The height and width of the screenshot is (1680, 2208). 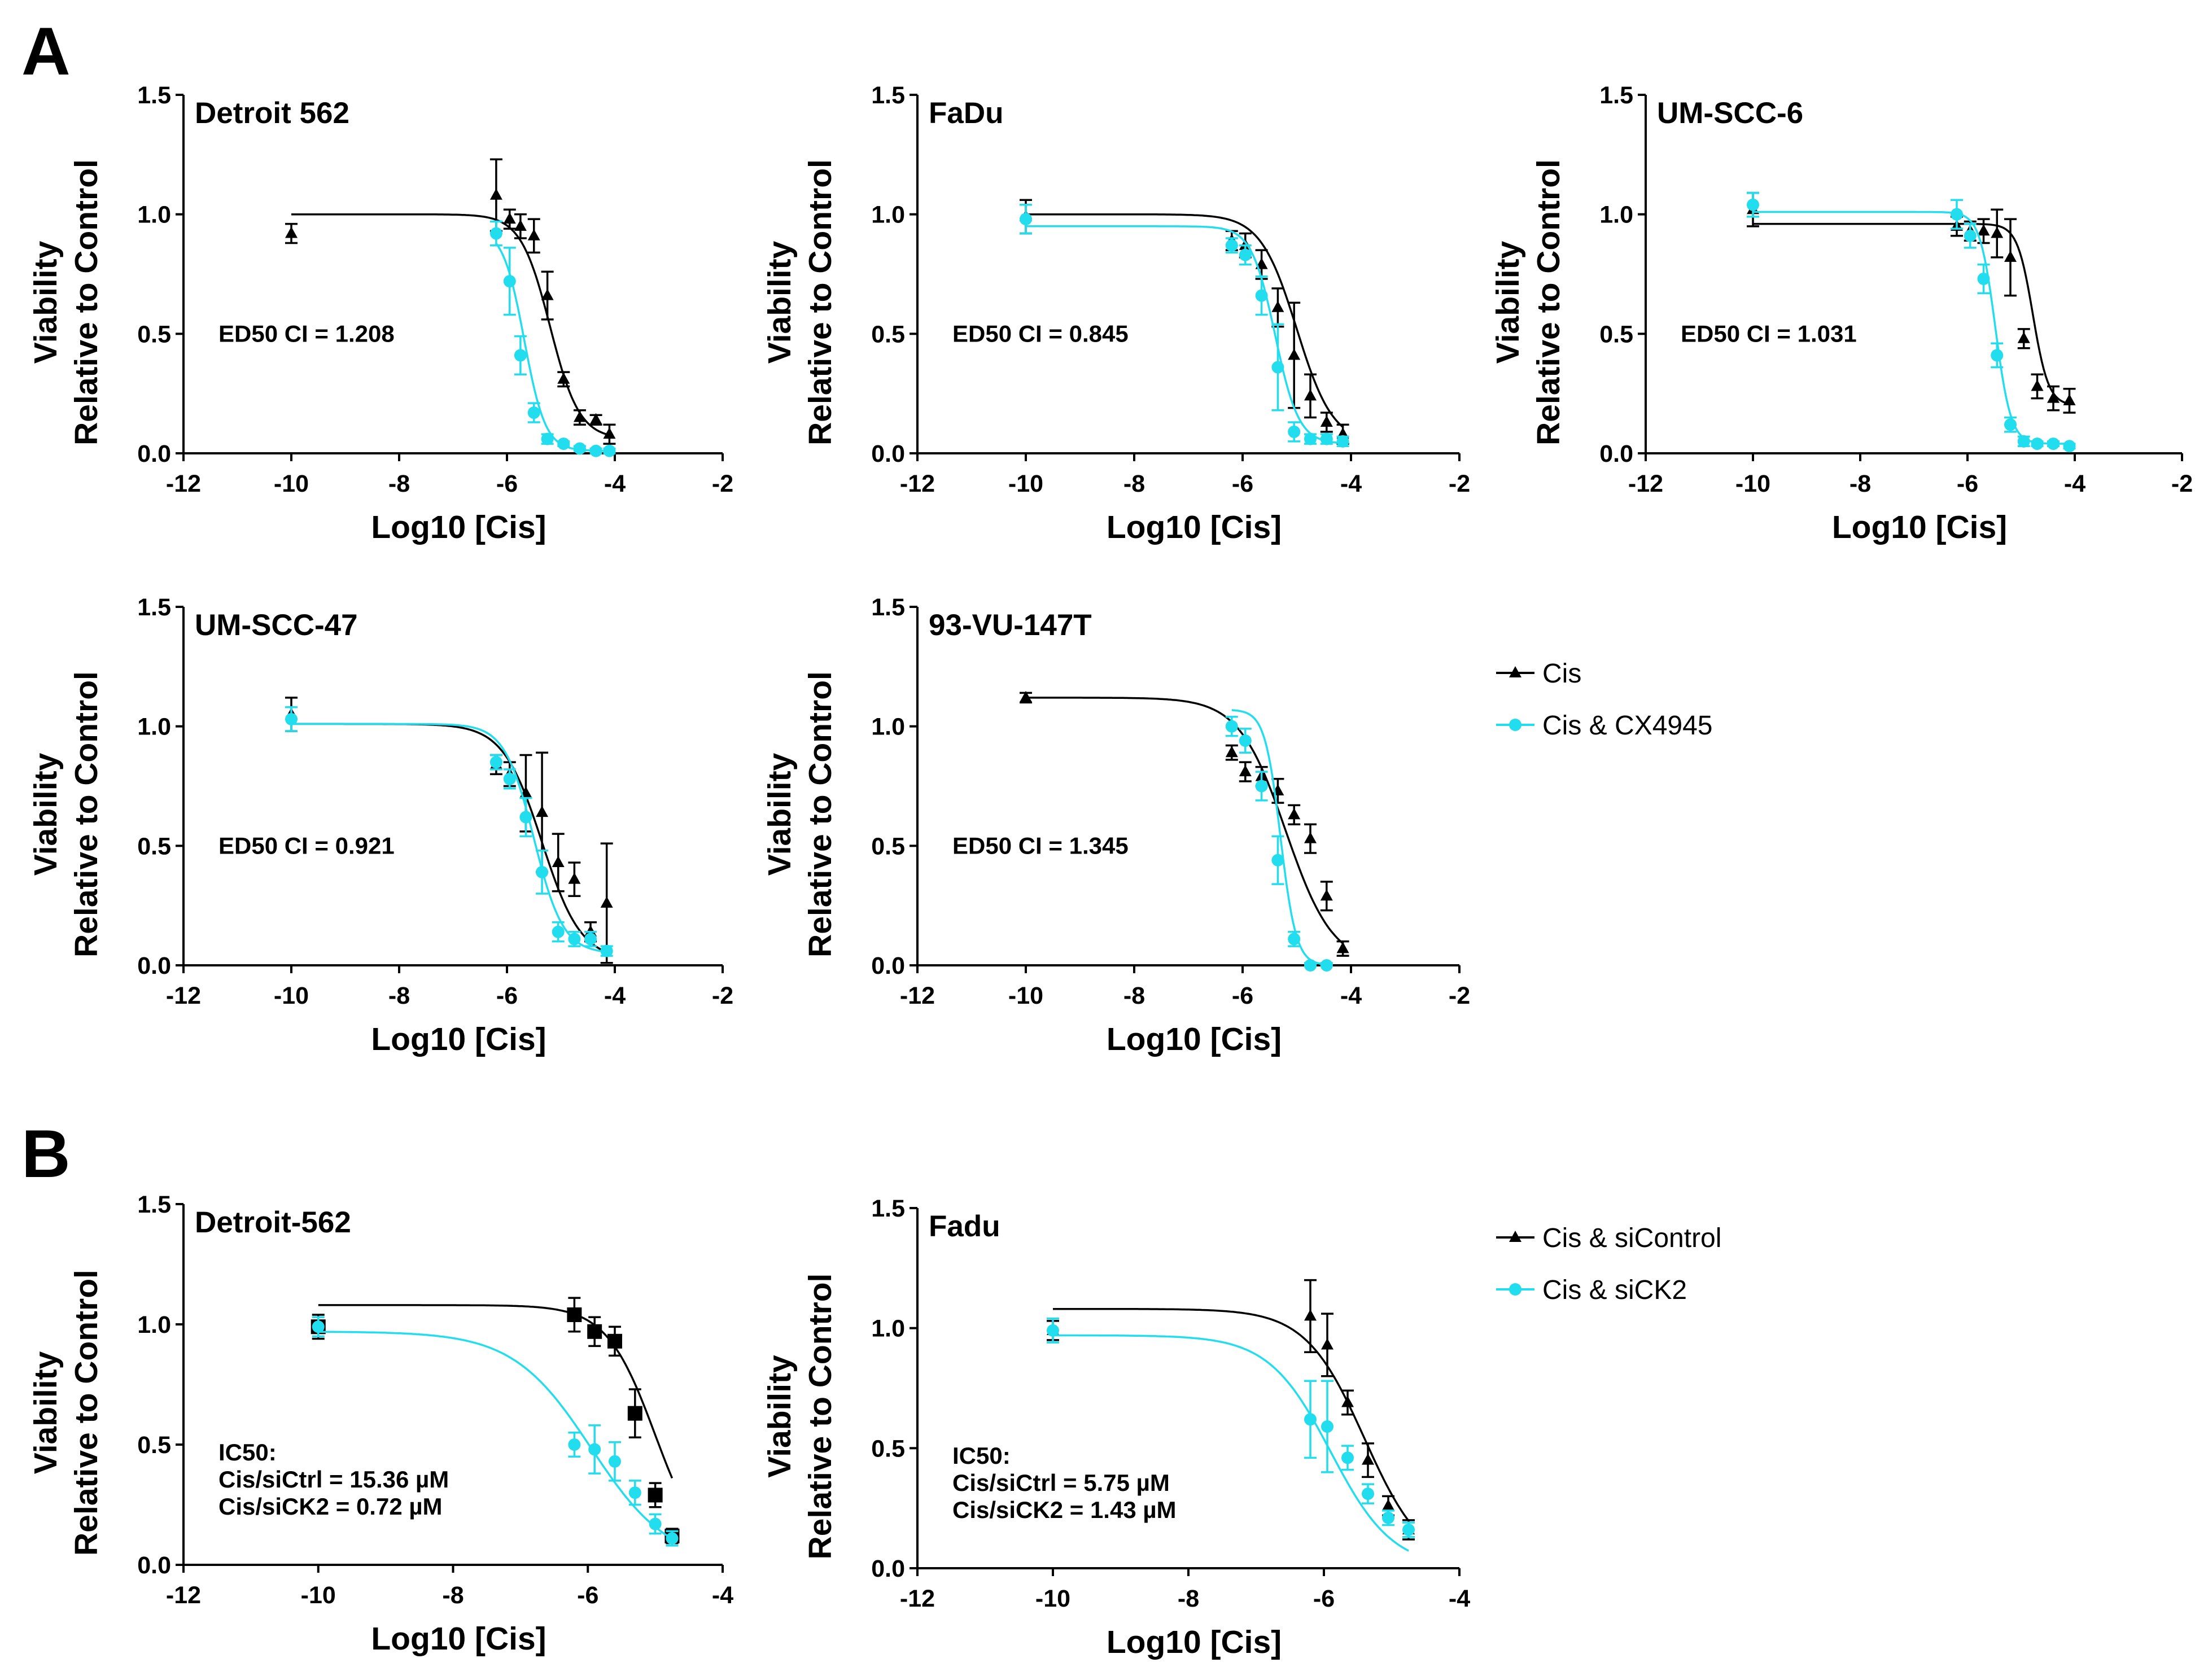 I want to click on annotation-line-0: IC50:, so click(x=981, y=1456).